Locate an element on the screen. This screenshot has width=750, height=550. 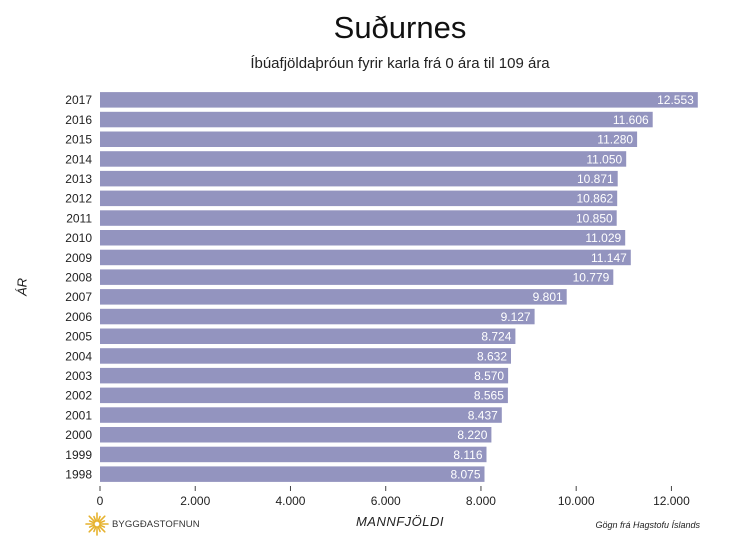
y-tick-label: 2010 is located at coordinates (78, 238).